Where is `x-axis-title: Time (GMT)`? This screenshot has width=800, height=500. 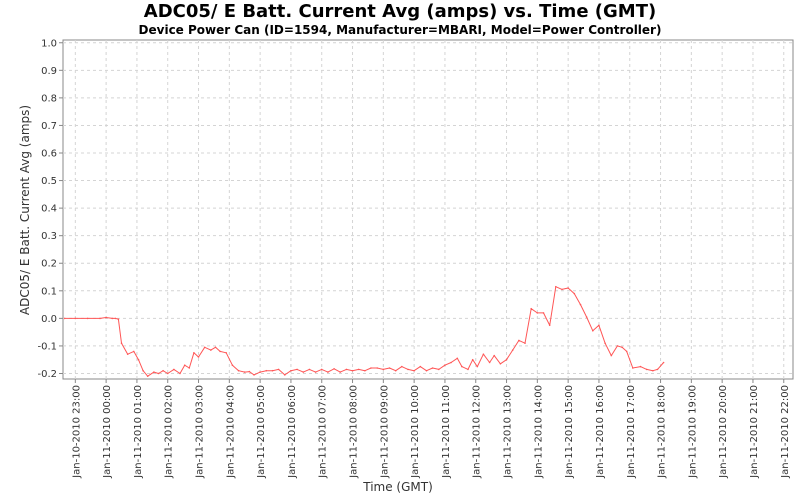 x-axis-title: Time (GMT) is located at coordinates (397, 487).